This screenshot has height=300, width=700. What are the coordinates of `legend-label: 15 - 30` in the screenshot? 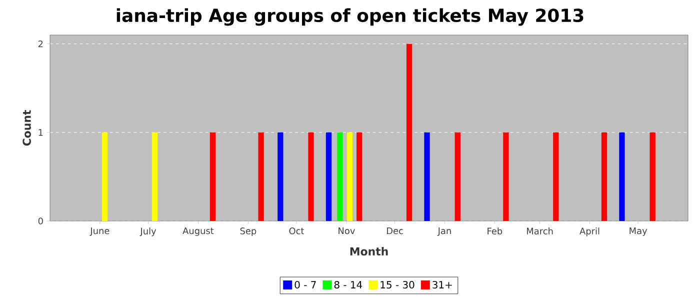 It's located at (397, 284).